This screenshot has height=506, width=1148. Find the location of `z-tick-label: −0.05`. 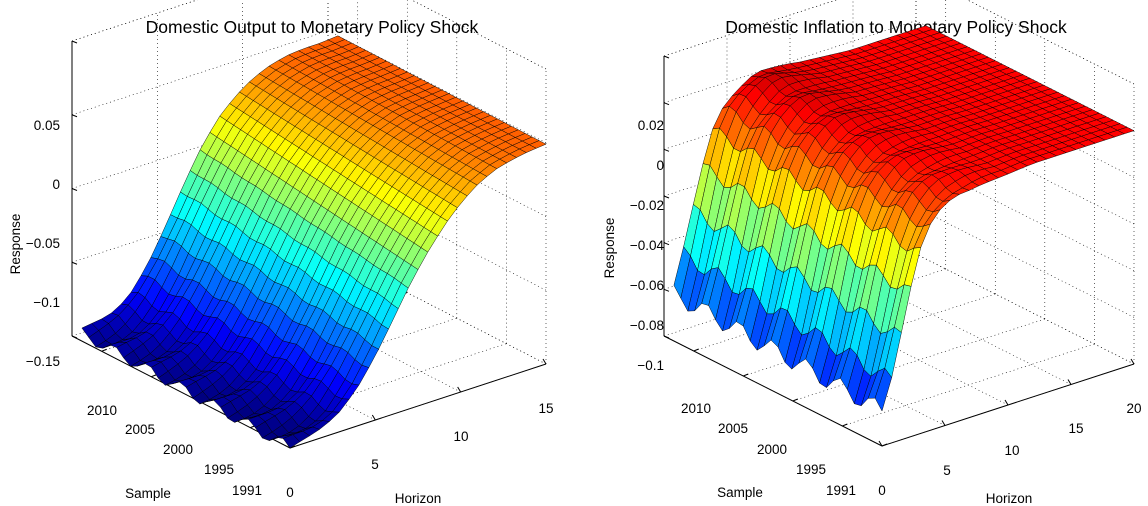

z-tick-label: −0.05 is located at coordinates (43, 243).